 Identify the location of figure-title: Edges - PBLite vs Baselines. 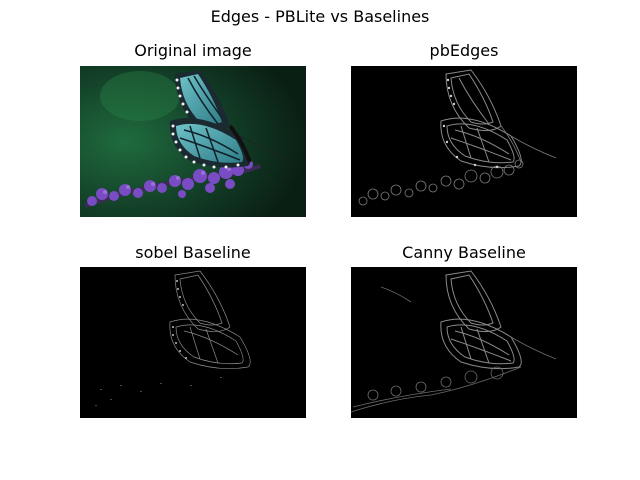
(320, 16).